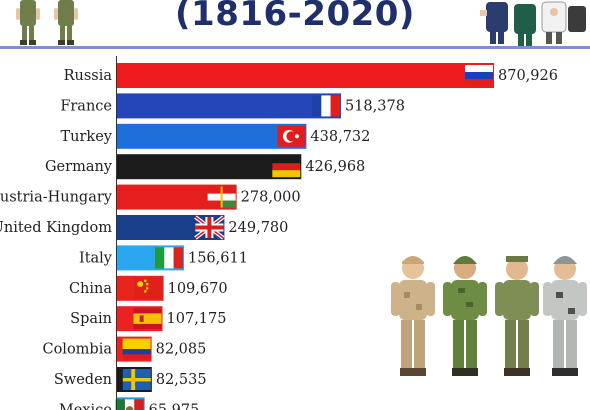 This screenshot has height=410, width=590. What do you see at coordinates (90, 289) in the screenshot?
I see `category-label: China` at bounding box center [90, 289].